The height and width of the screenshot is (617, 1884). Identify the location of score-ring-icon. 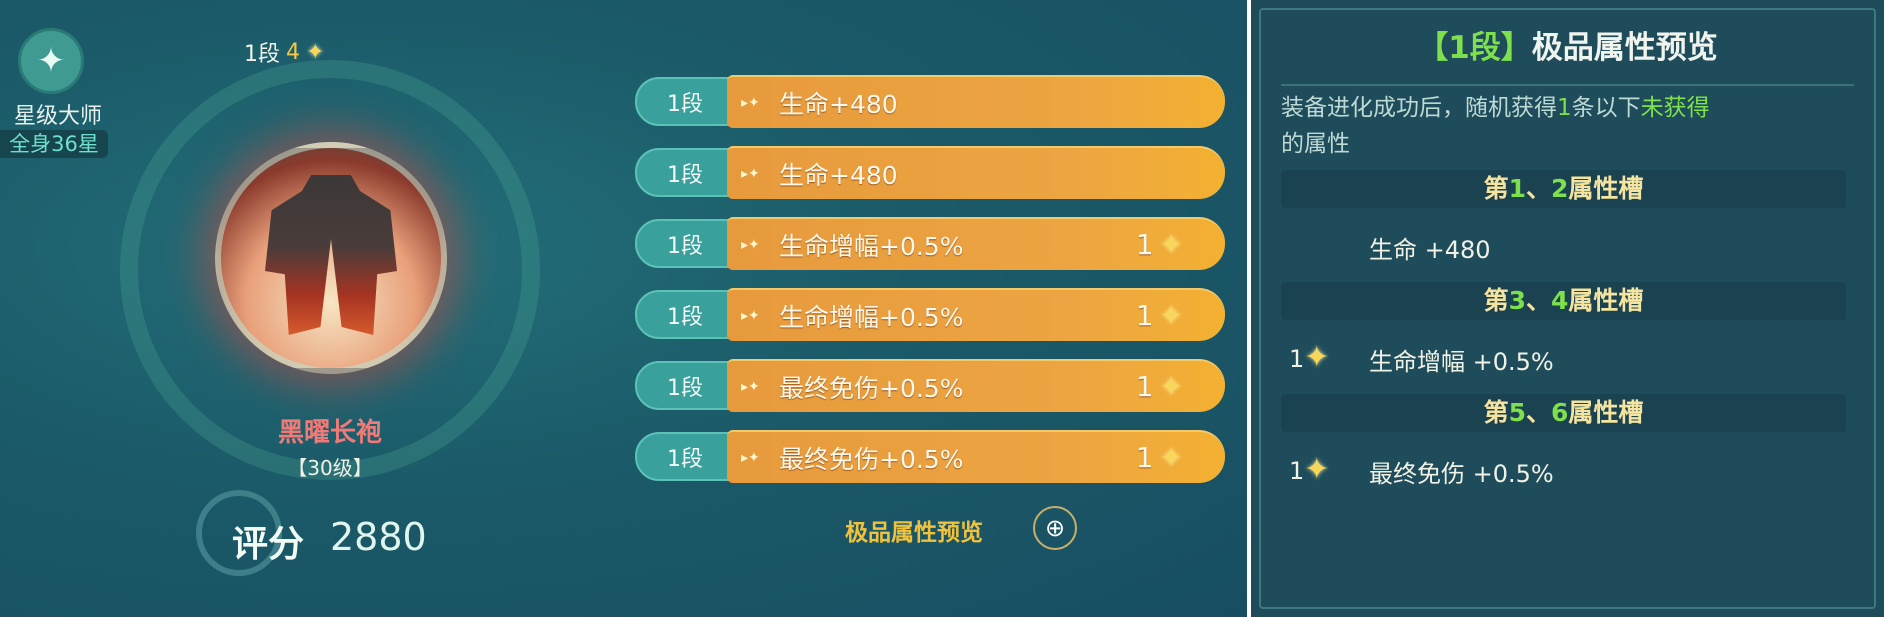
(239, 533).